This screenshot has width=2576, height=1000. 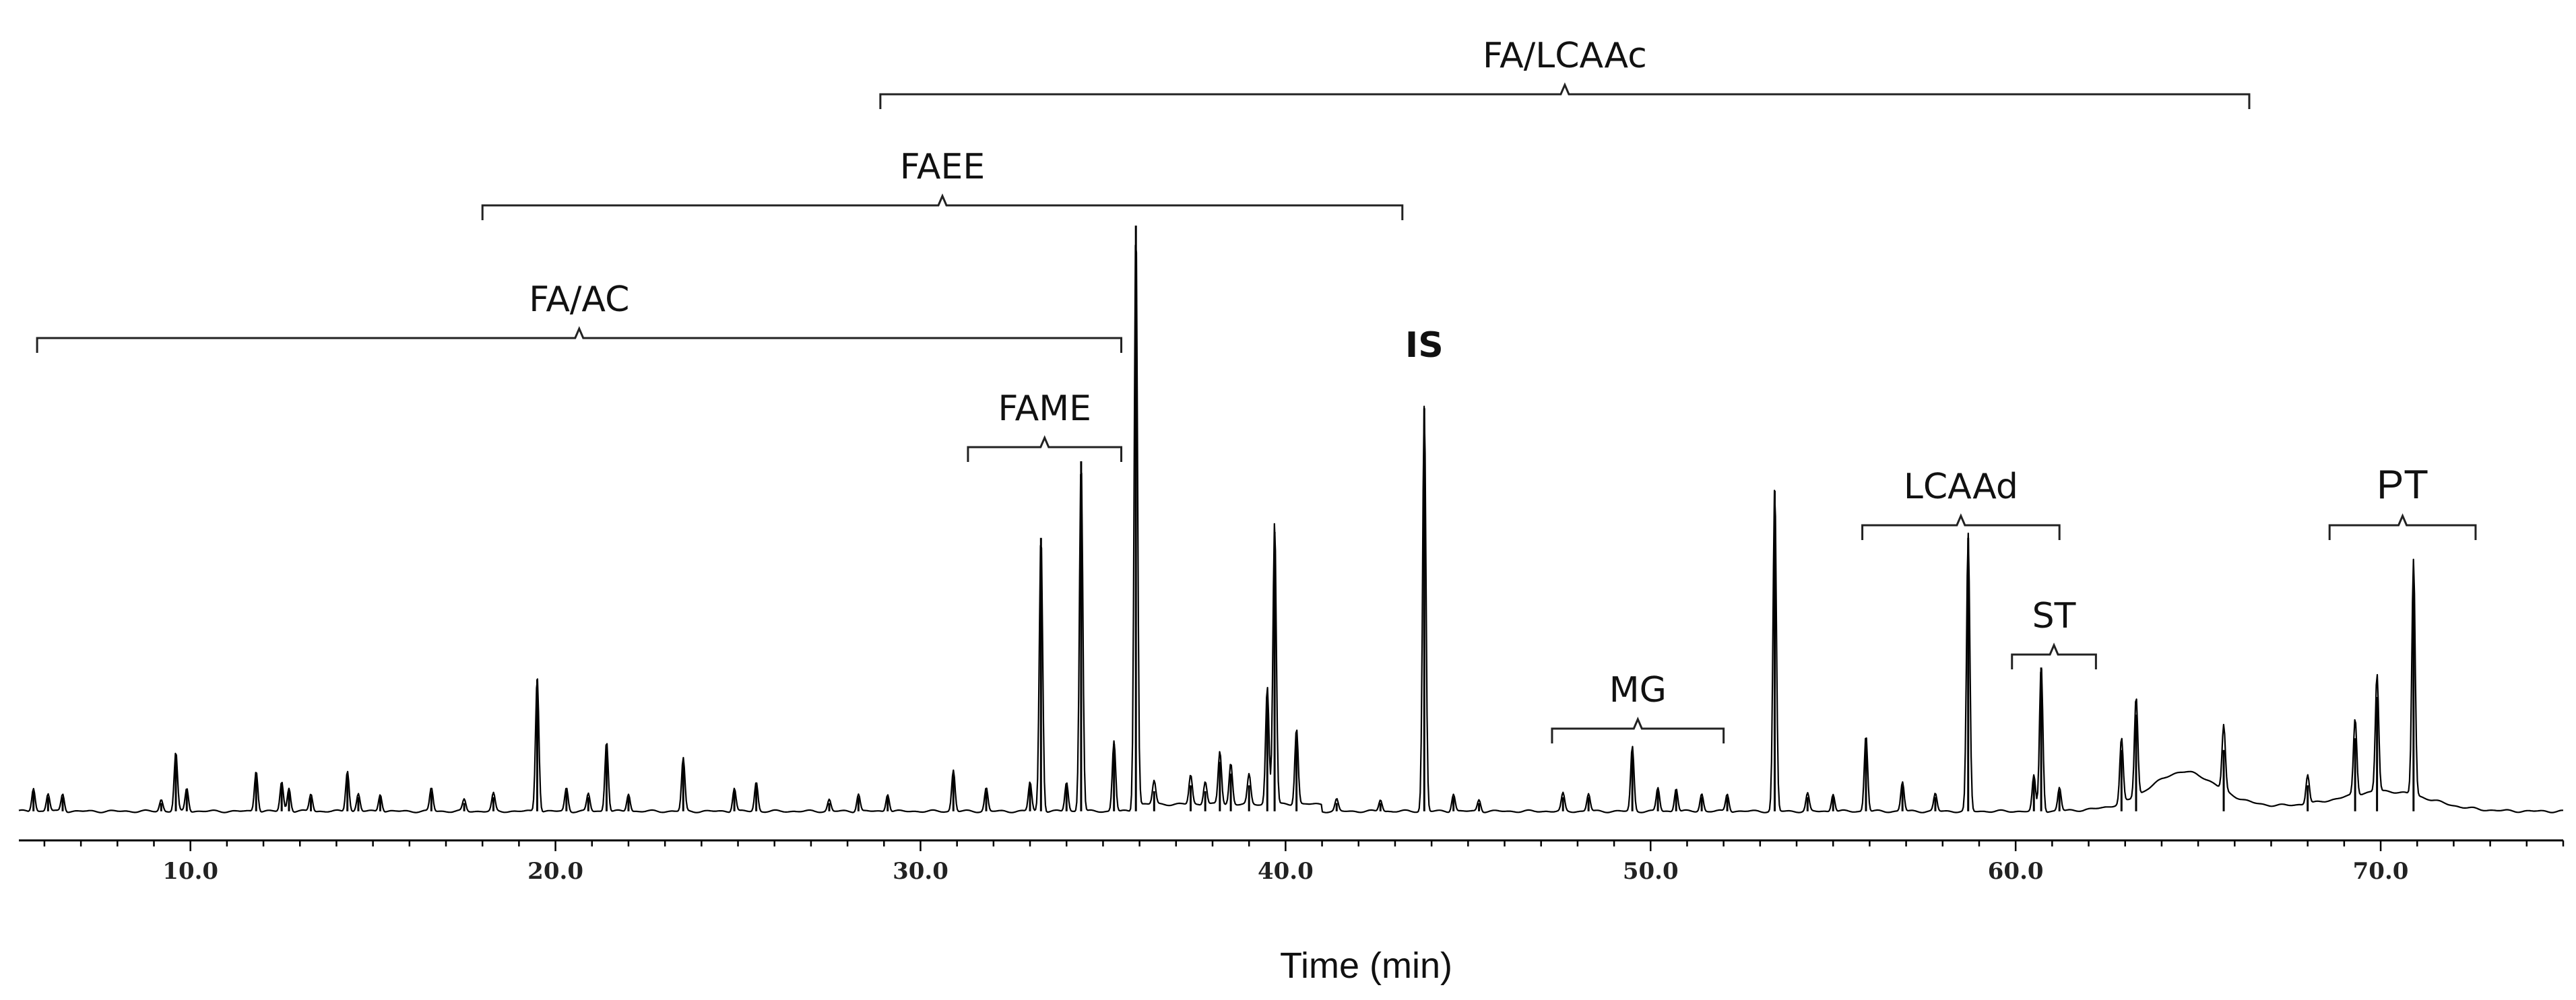 What do you see at coordinates (1565, 56) in the screenshot?
I see `label-fa-lcaac: FA/LCAAc` at bounding box center [1565, 56].